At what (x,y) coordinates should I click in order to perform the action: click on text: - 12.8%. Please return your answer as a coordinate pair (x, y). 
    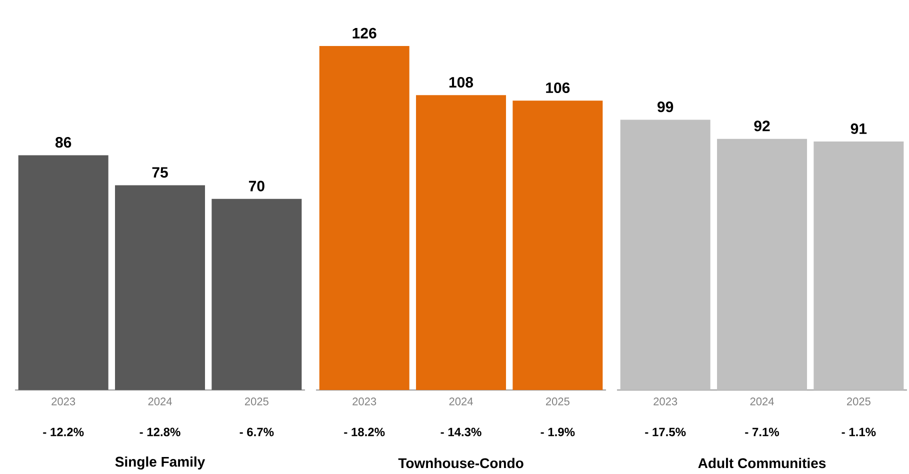
    Looking at the image, I should click on (160, 432).